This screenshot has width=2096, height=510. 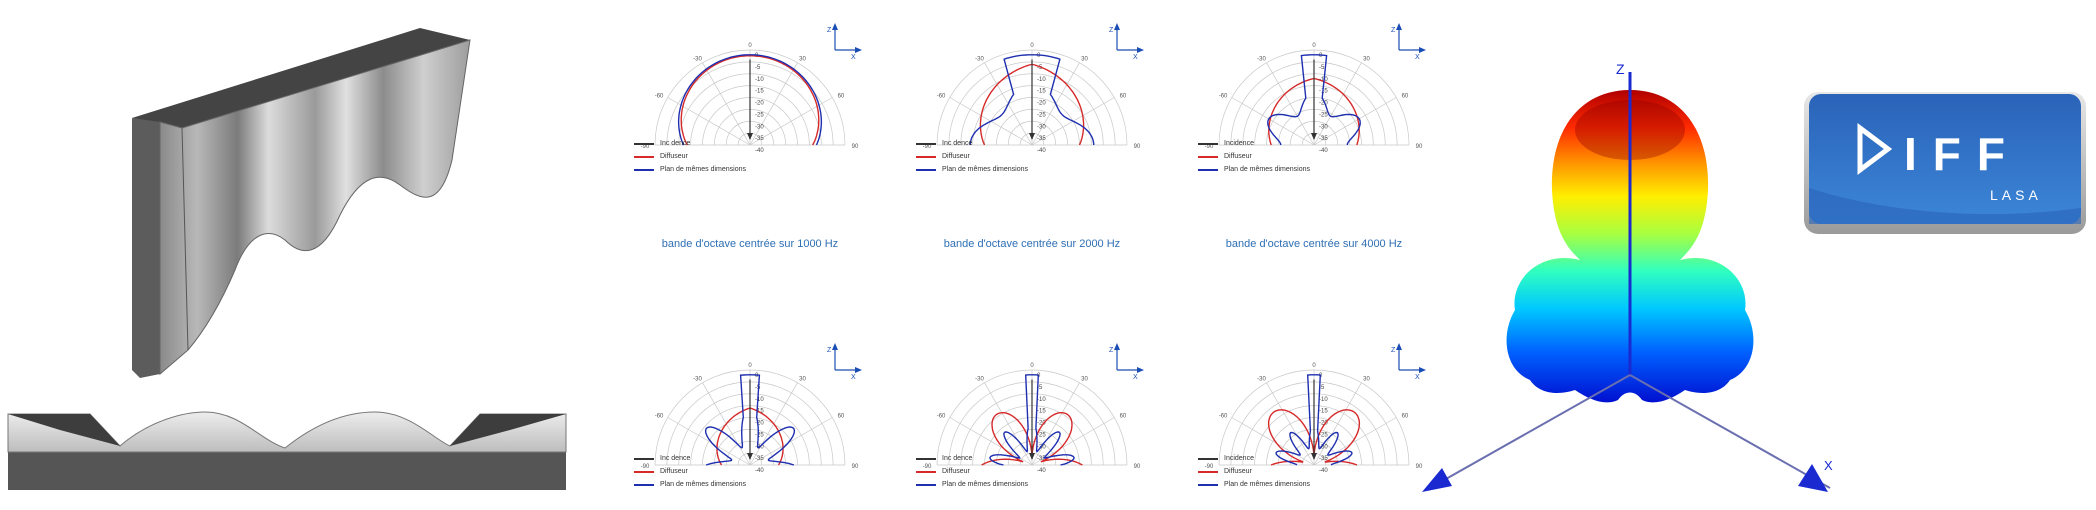 I want to click on wall-top, so click(x=301, y=78).